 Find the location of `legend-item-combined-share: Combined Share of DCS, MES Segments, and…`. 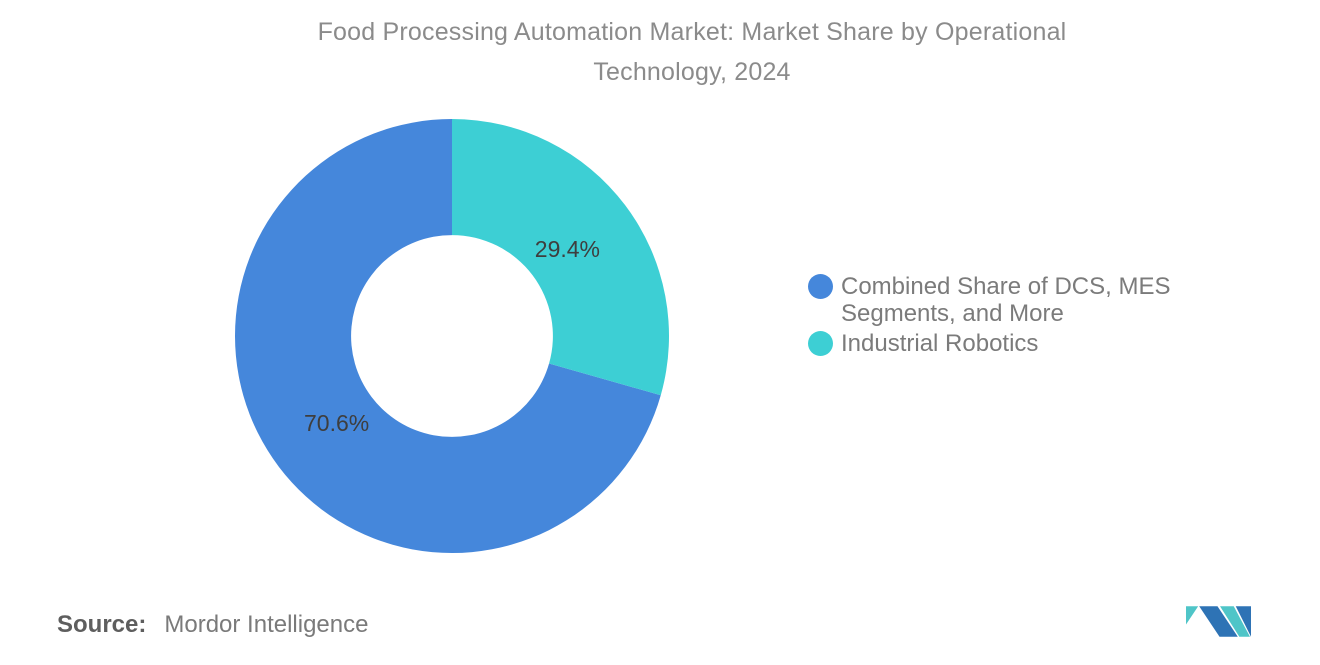

legend-item-combined-share: Combined Share of DCS, MES Segments, and… is located at coordinates (1038, 300).